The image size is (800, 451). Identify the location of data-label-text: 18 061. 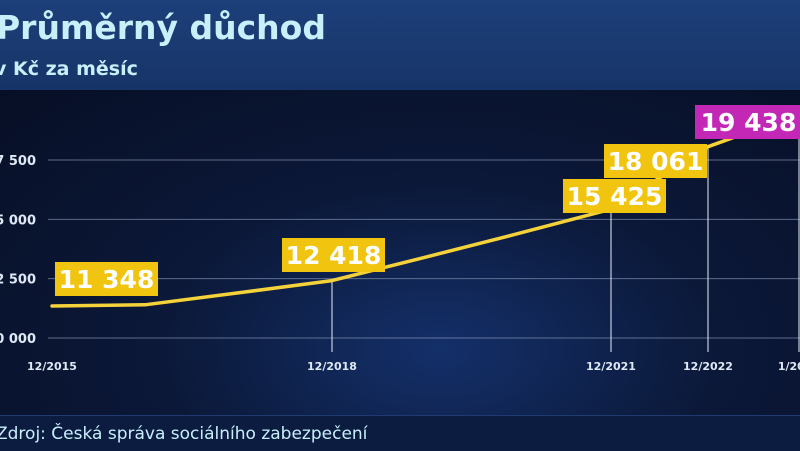
(656, 161).